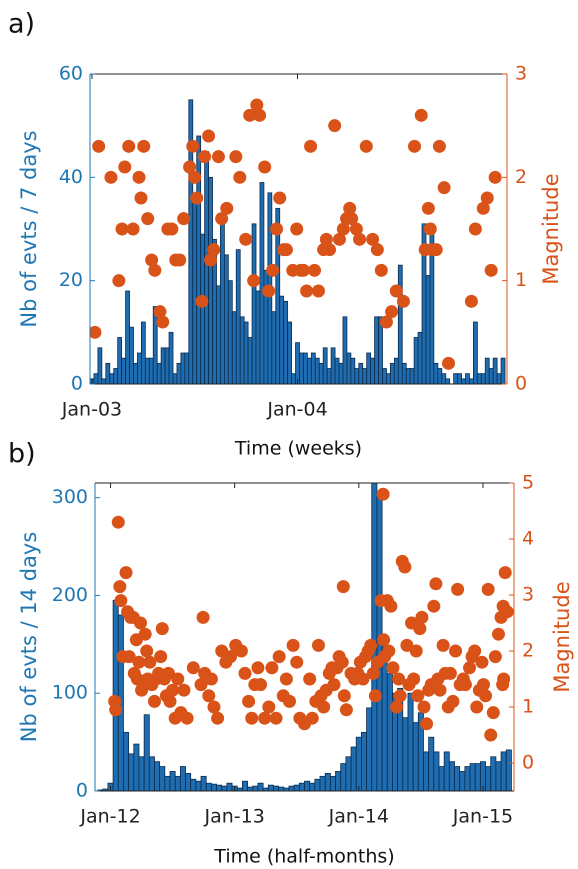 Image resolution: width=578 pixels, height=869 pixels. Describe the element at coordinates (77, 384) in the screenshot. I see `y-tick-label: 0` at that location.